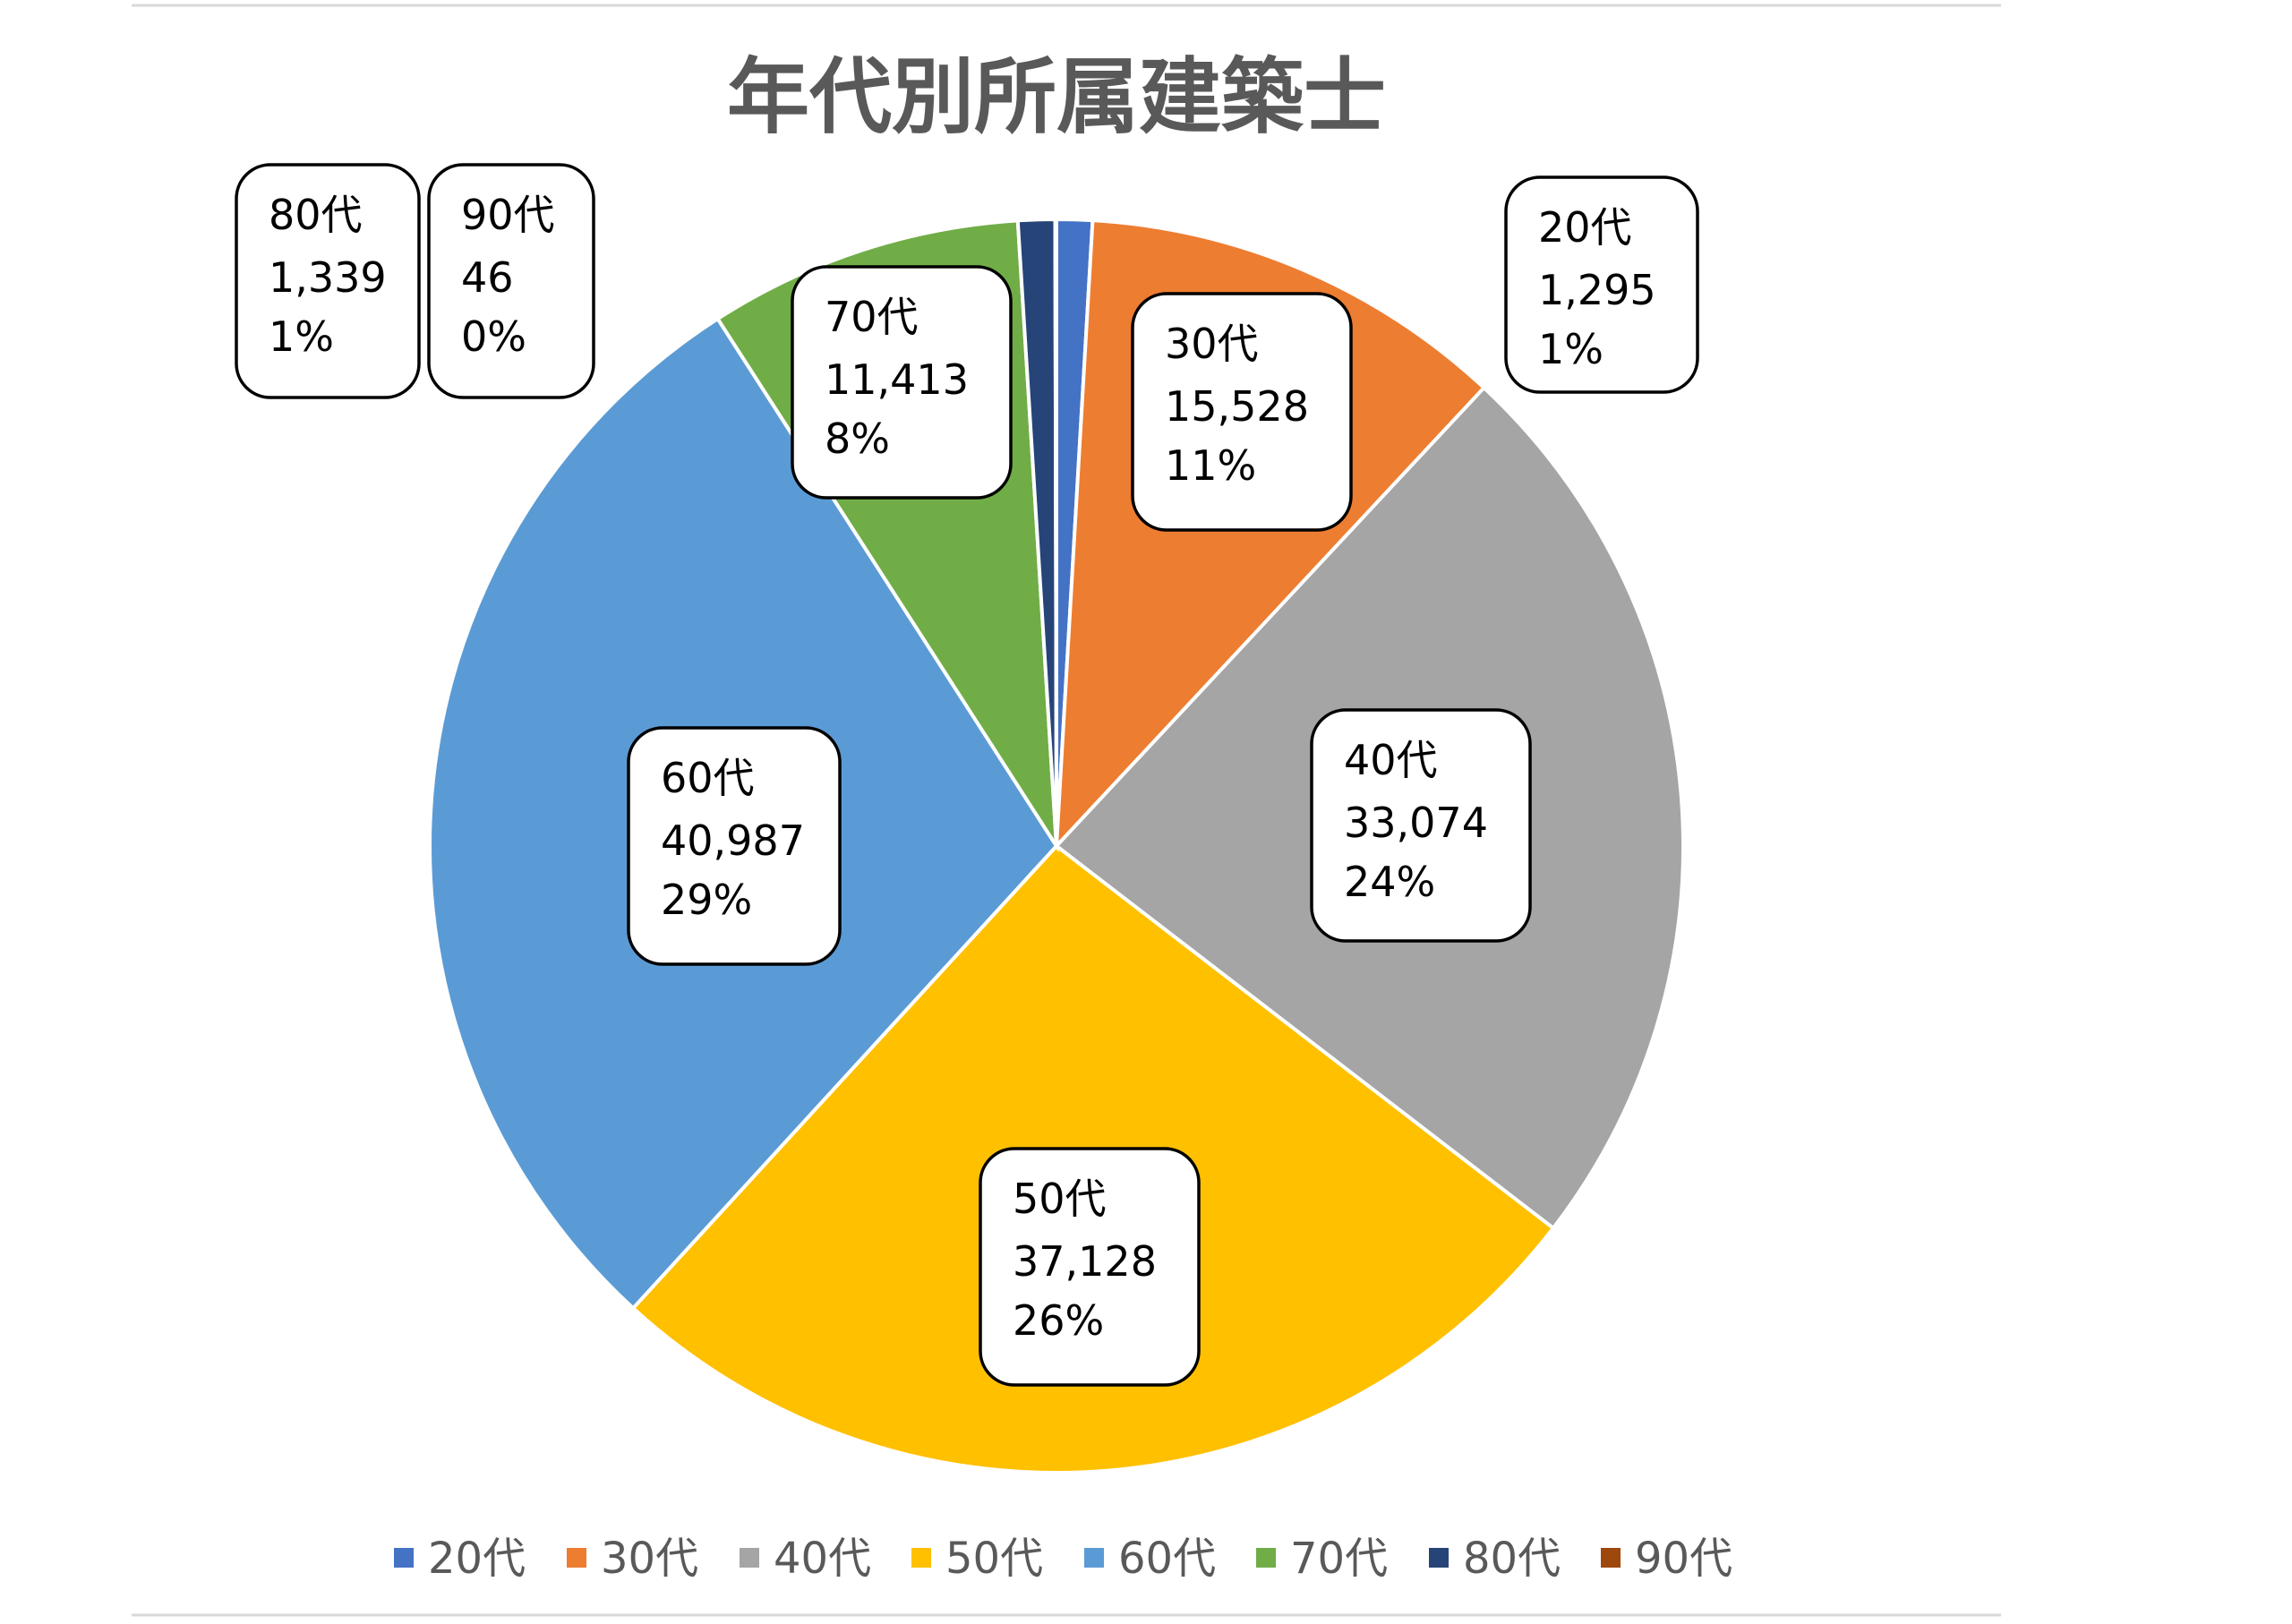 This screenshot has height=1624, width=2292. Describe the element at coordinates (487, 277) in the screenshot. I see `data-label-value: 46` at that location.